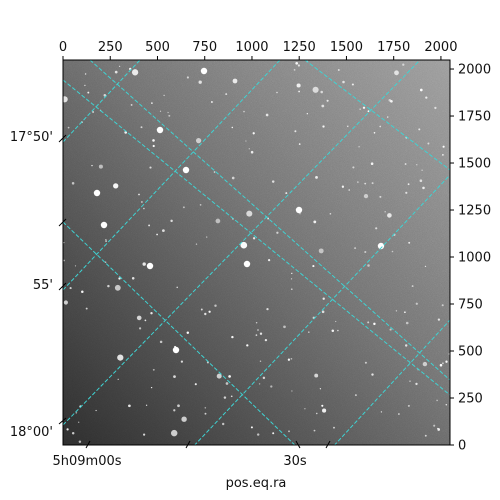 The width and height of the screenshot is (500, 500). I want to click on bottom-tick-label: 5h09m00s, so click(86, 461).